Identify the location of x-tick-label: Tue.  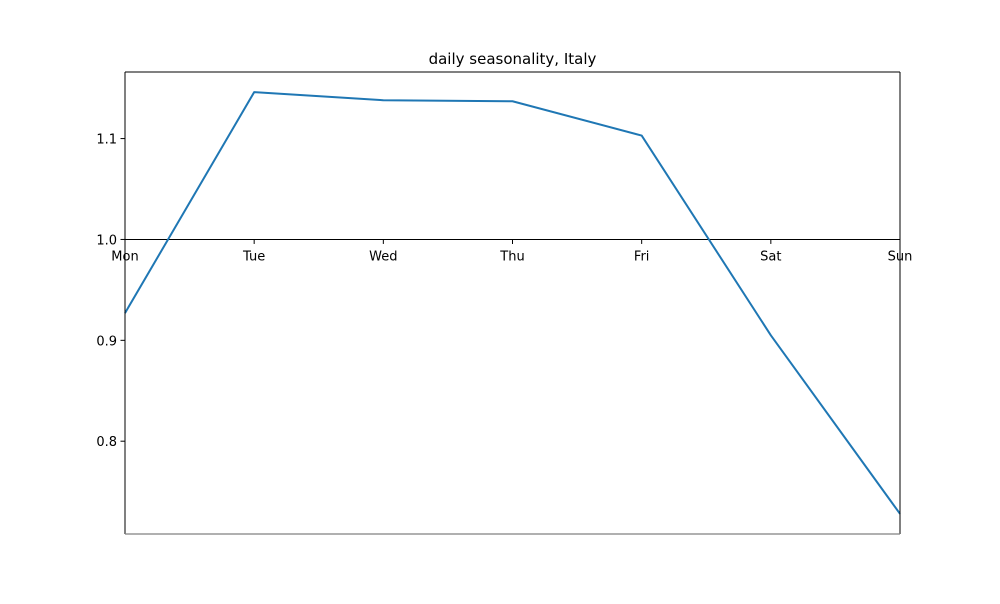
(253, 256).